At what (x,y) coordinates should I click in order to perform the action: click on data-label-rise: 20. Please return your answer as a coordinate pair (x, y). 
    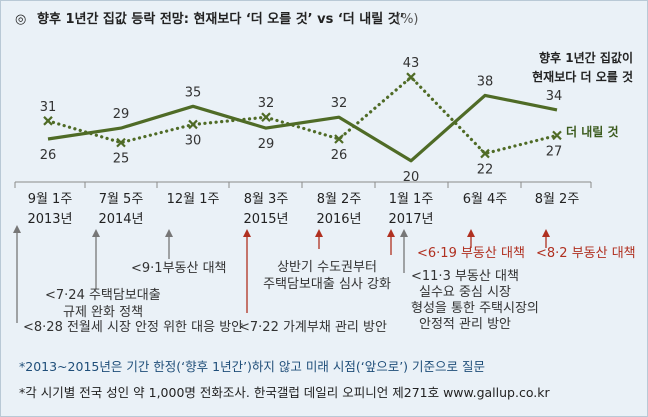
    Looking at the image, I should click on (411, 177).